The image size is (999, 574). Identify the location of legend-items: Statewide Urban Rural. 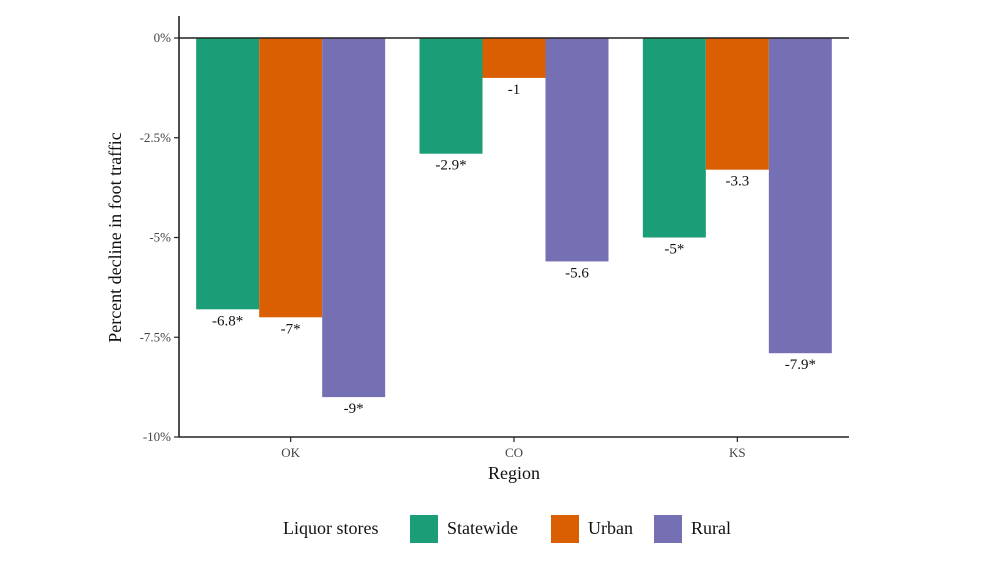
(570, 529).